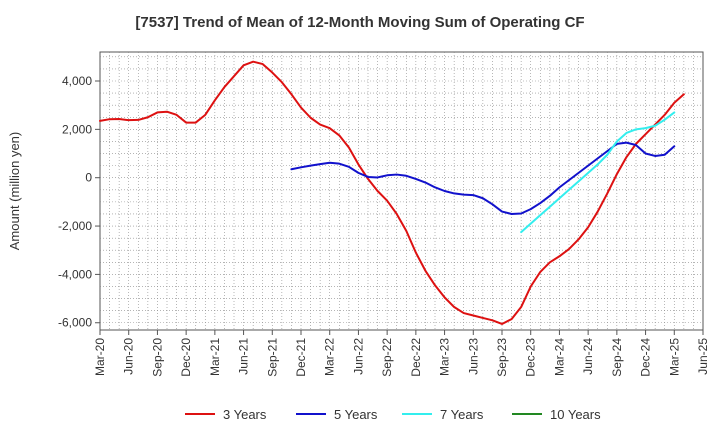  Describe the element at coordinates (88, 178) in the screenshot. I see `y-tick-label: 0` at that location.